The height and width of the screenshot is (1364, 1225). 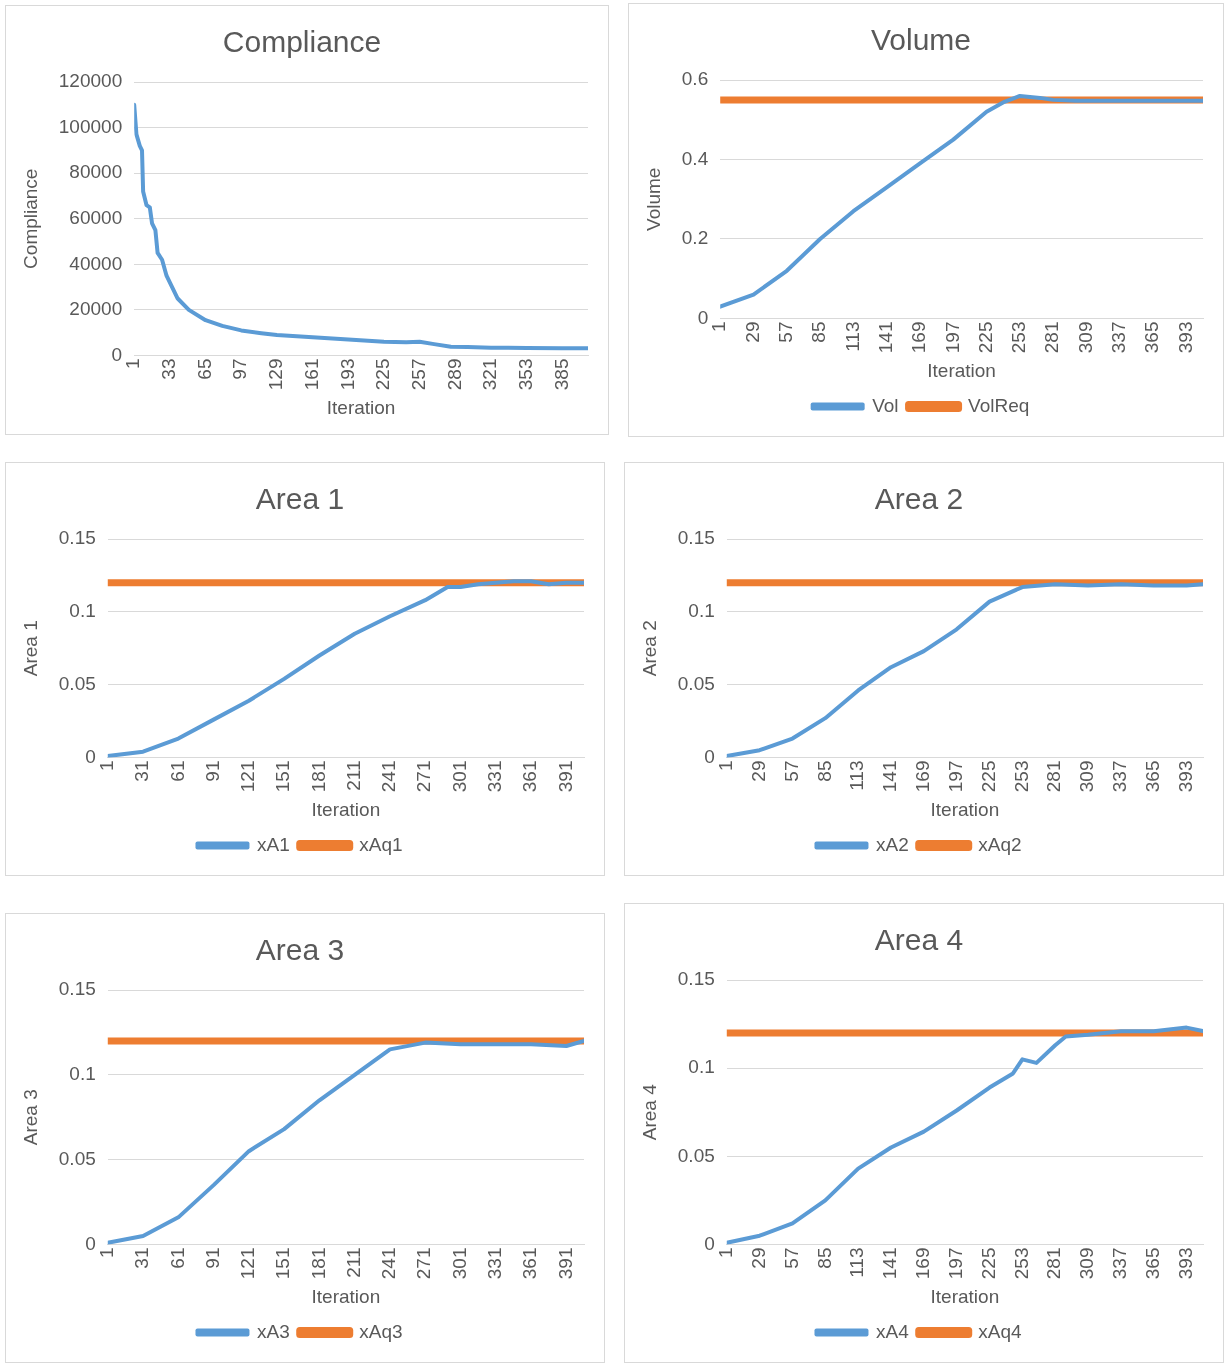 I want to click on x-tick-label: 193, so click(x=347, y=374).